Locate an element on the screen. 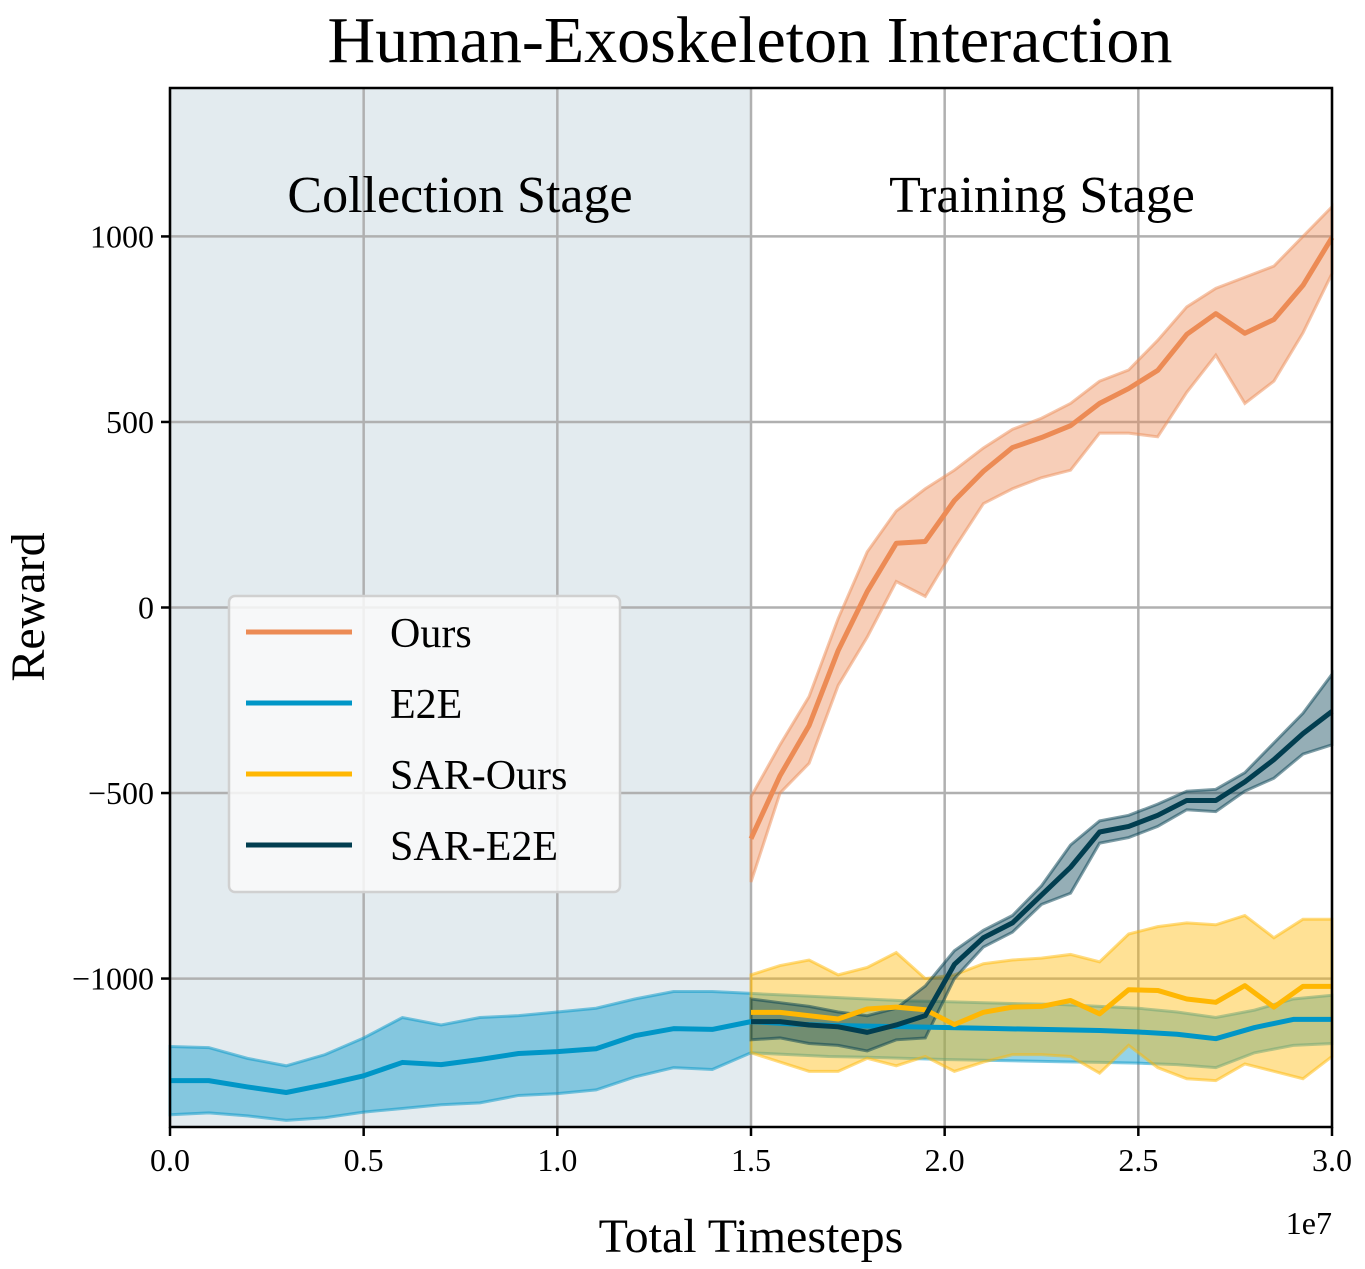  x-tick-label: 1.0 is located at coordinates (557, 1160).